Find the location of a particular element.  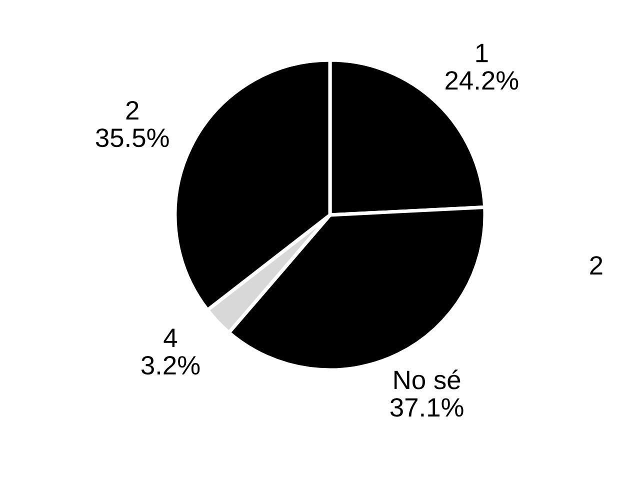

slice-label: No sé is located at coordinates (427, 380).